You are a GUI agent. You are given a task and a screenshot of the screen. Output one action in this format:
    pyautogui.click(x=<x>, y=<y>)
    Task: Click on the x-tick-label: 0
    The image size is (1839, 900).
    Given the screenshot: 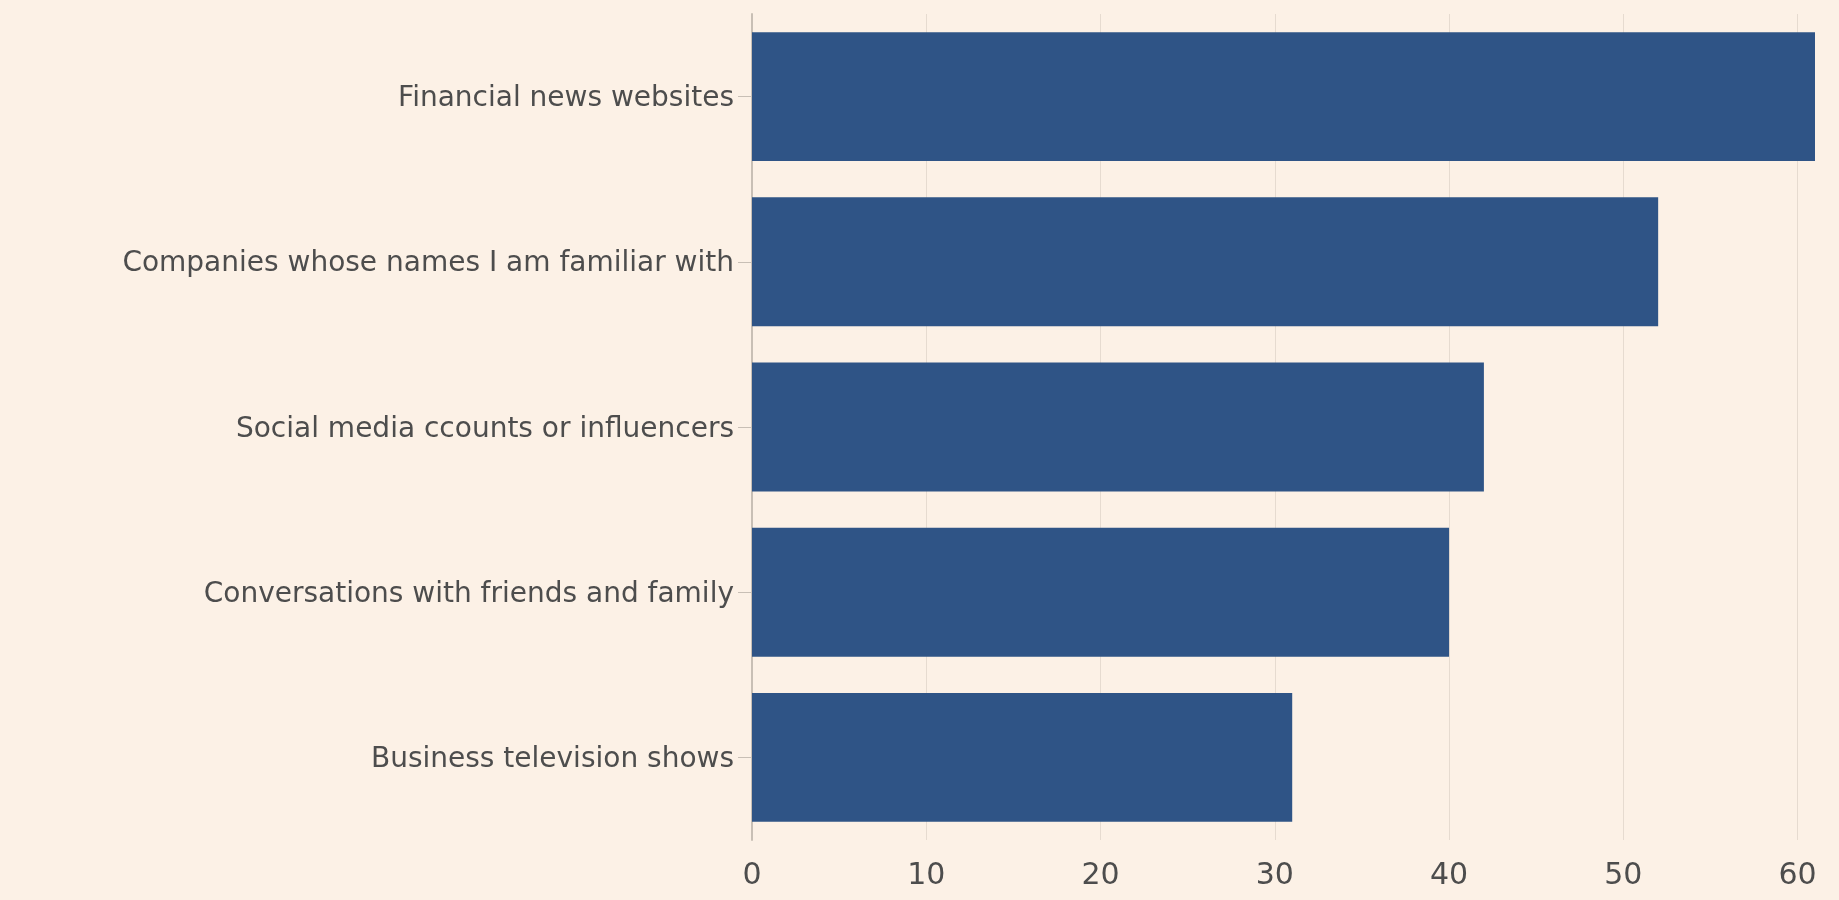 What is the action you would take?
    pyautogui.click(x=752, y=873)
    